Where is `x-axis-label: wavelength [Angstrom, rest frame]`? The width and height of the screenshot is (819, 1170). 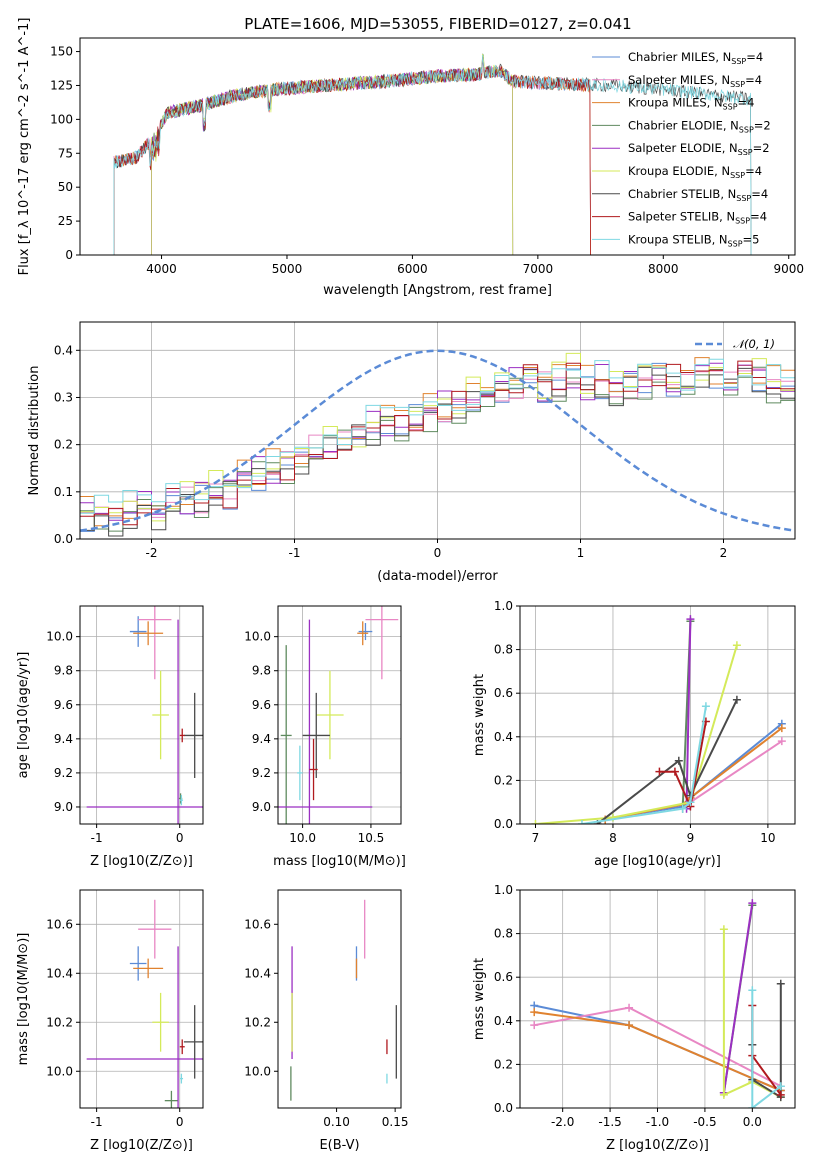 x-axis-label: wavelength [Angstrom, rest frame] is located at coordinates (437, 290).